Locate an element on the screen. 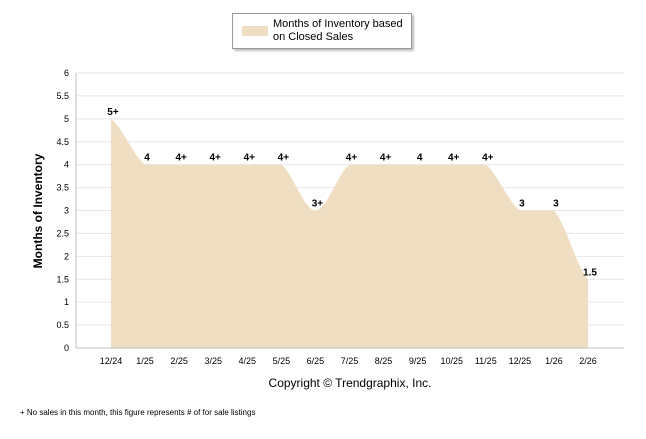 This screenshot has height=439, width=646. y-tick-label: 0 is located at coordinates (66, 348).